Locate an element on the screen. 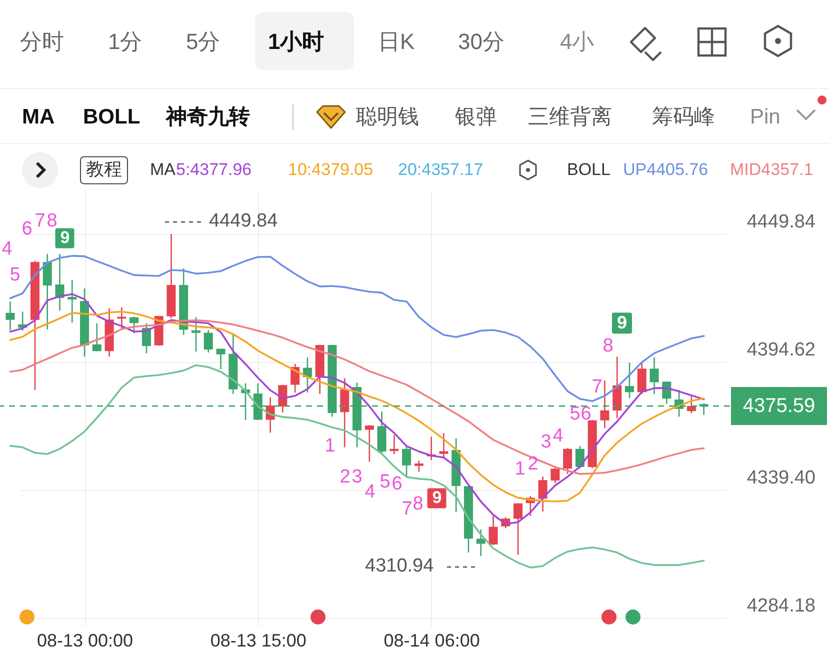  y-tick-label: 4449.84 is located at coordinates (781, 221).